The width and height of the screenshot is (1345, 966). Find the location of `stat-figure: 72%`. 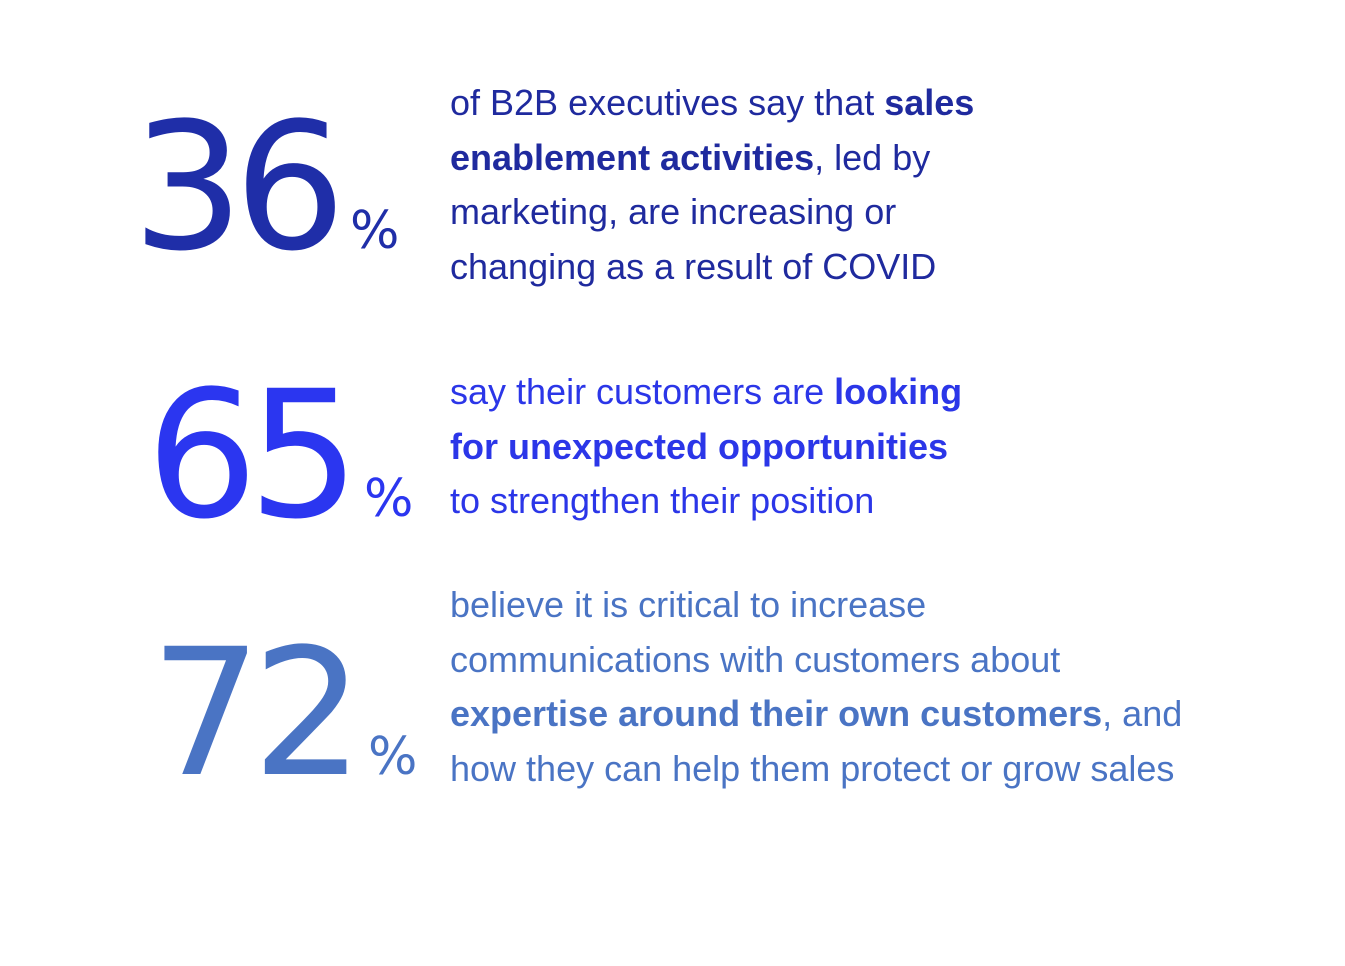

stat-figure: 72% is located at coordinates (283, 714).